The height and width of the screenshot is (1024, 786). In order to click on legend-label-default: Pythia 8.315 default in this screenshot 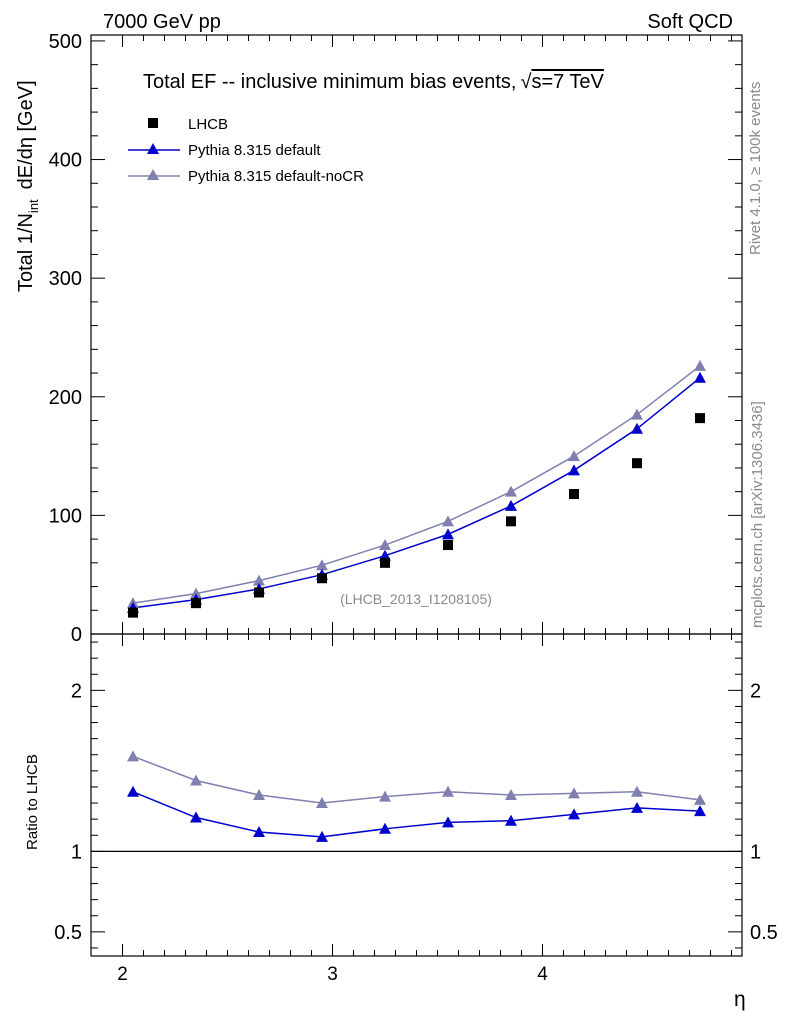, I will do `click(254, 150)`.